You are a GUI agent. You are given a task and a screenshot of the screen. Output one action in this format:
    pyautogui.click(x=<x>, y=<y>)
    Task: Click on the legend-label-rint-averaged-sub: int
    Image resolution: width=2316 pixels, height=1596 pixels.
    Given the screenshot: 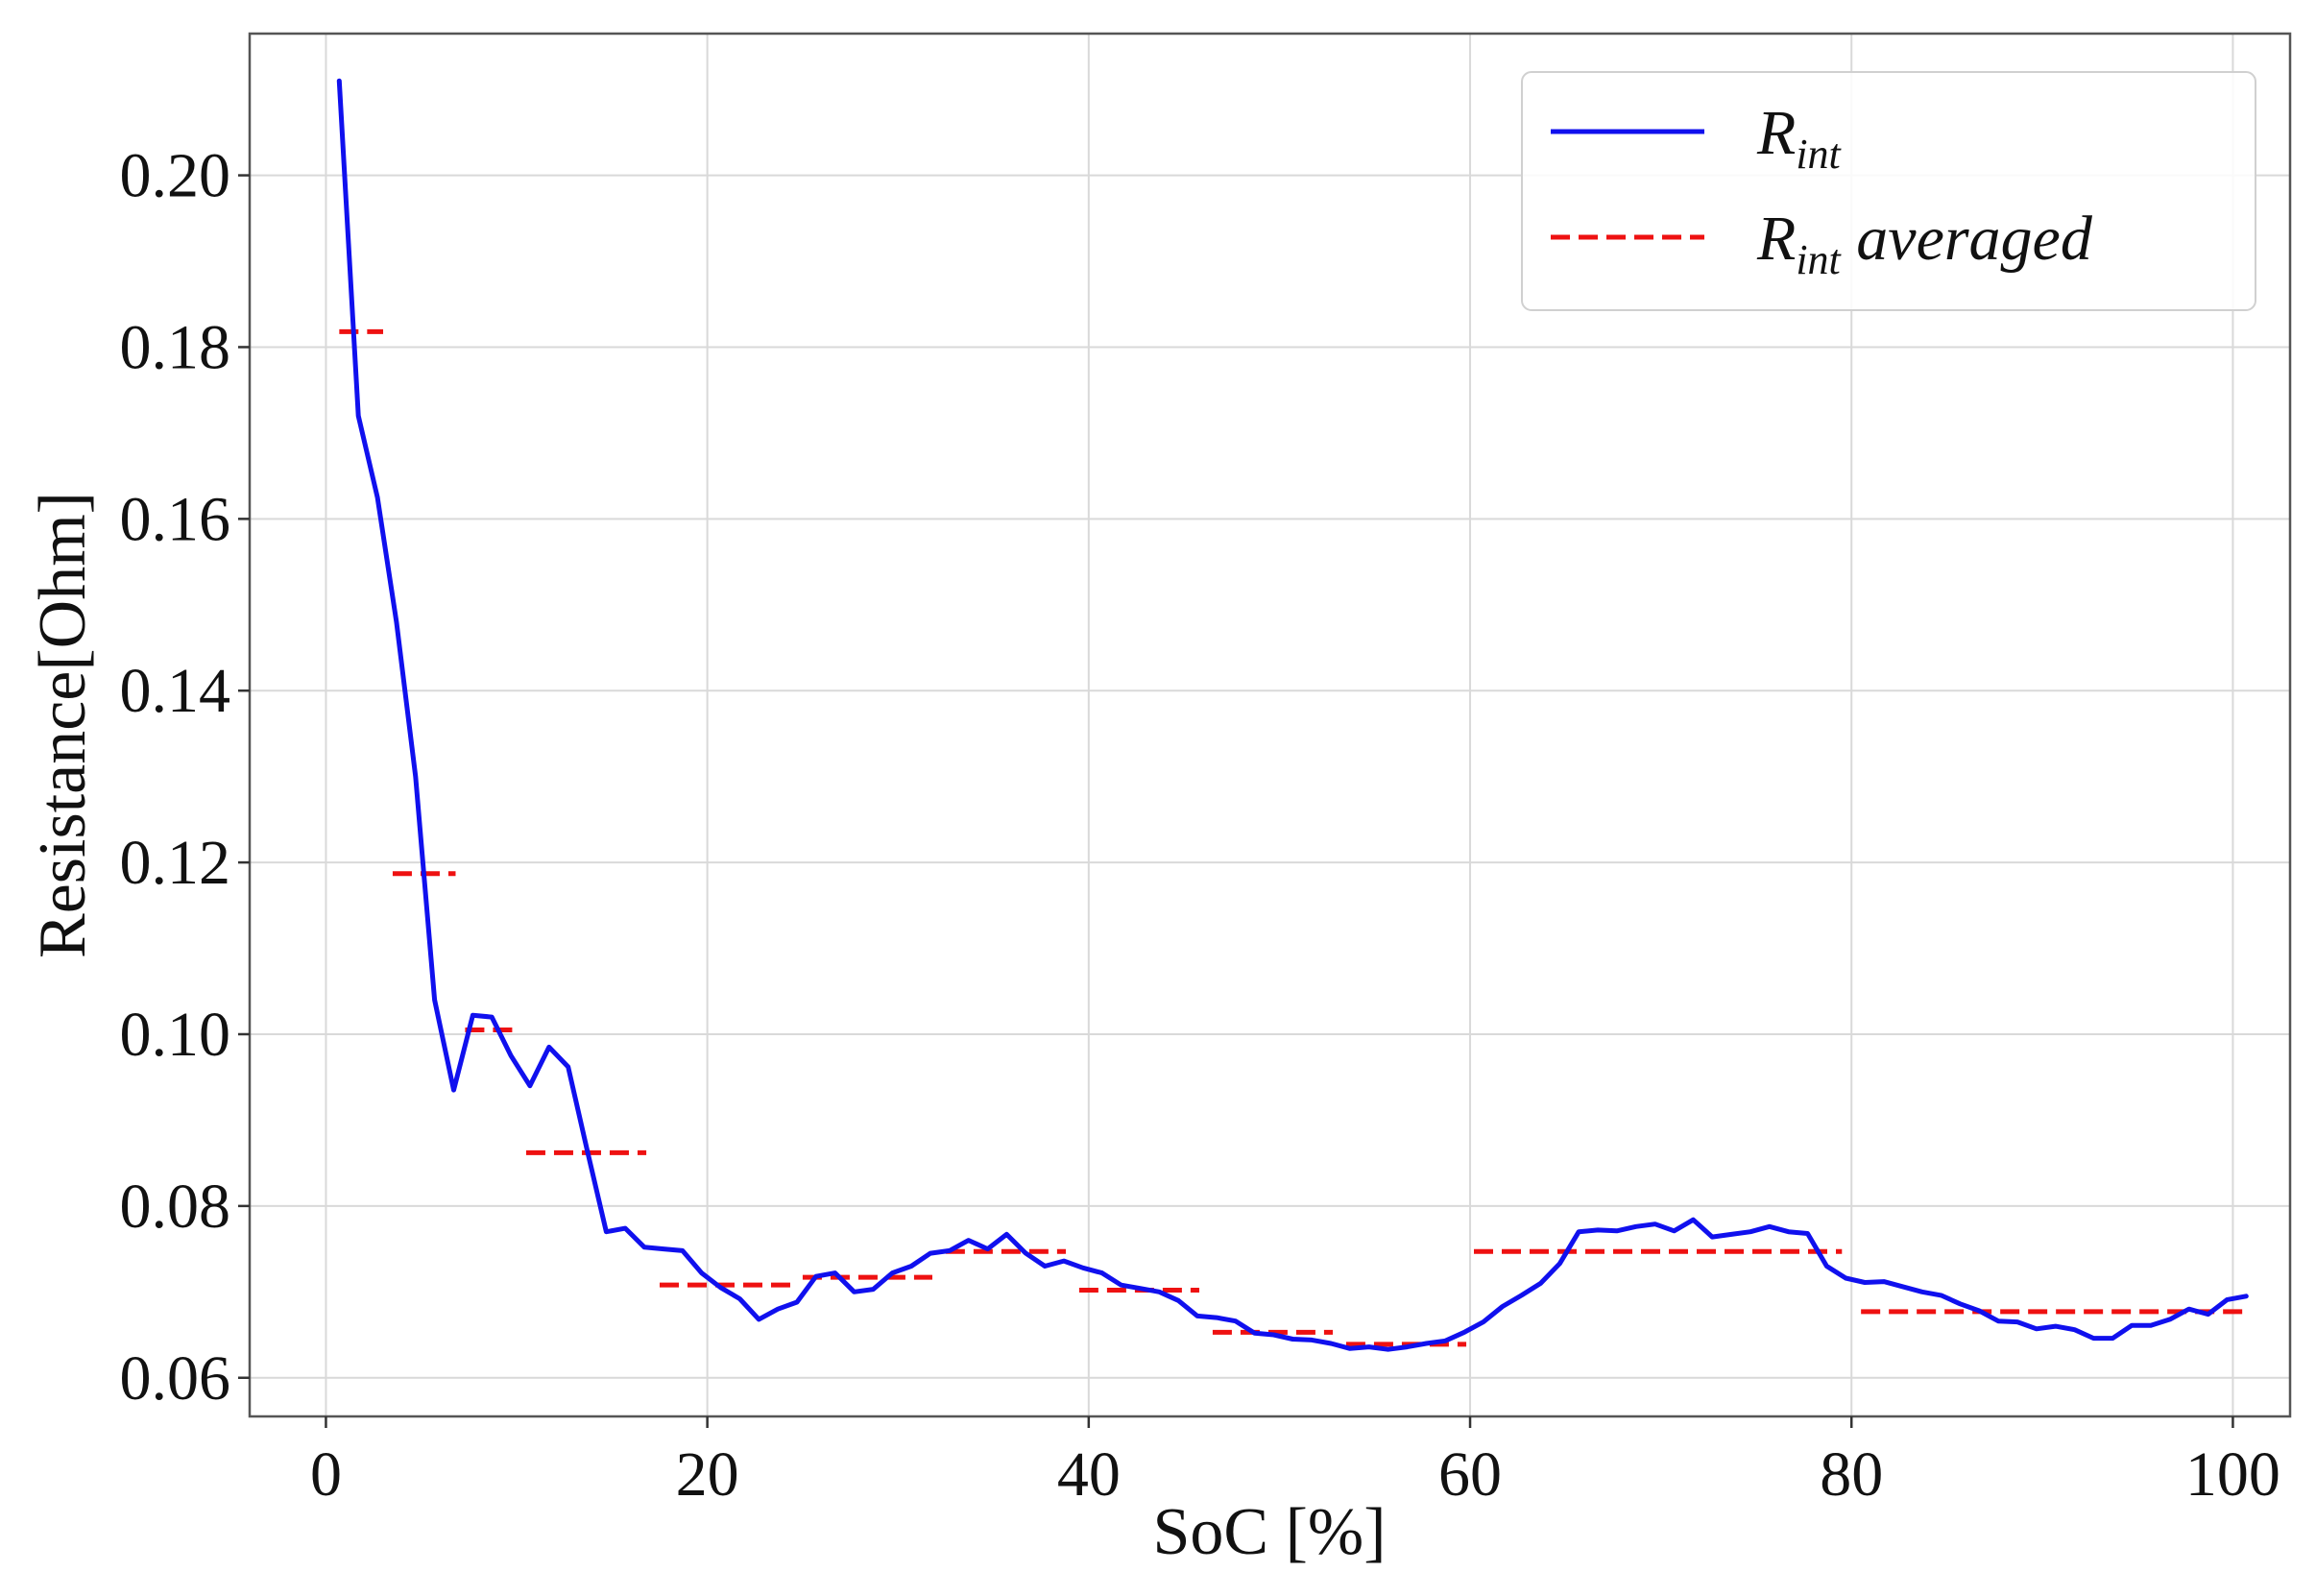 What is the action you would take?
    pyautogui.click(x=1819, y=259)
    